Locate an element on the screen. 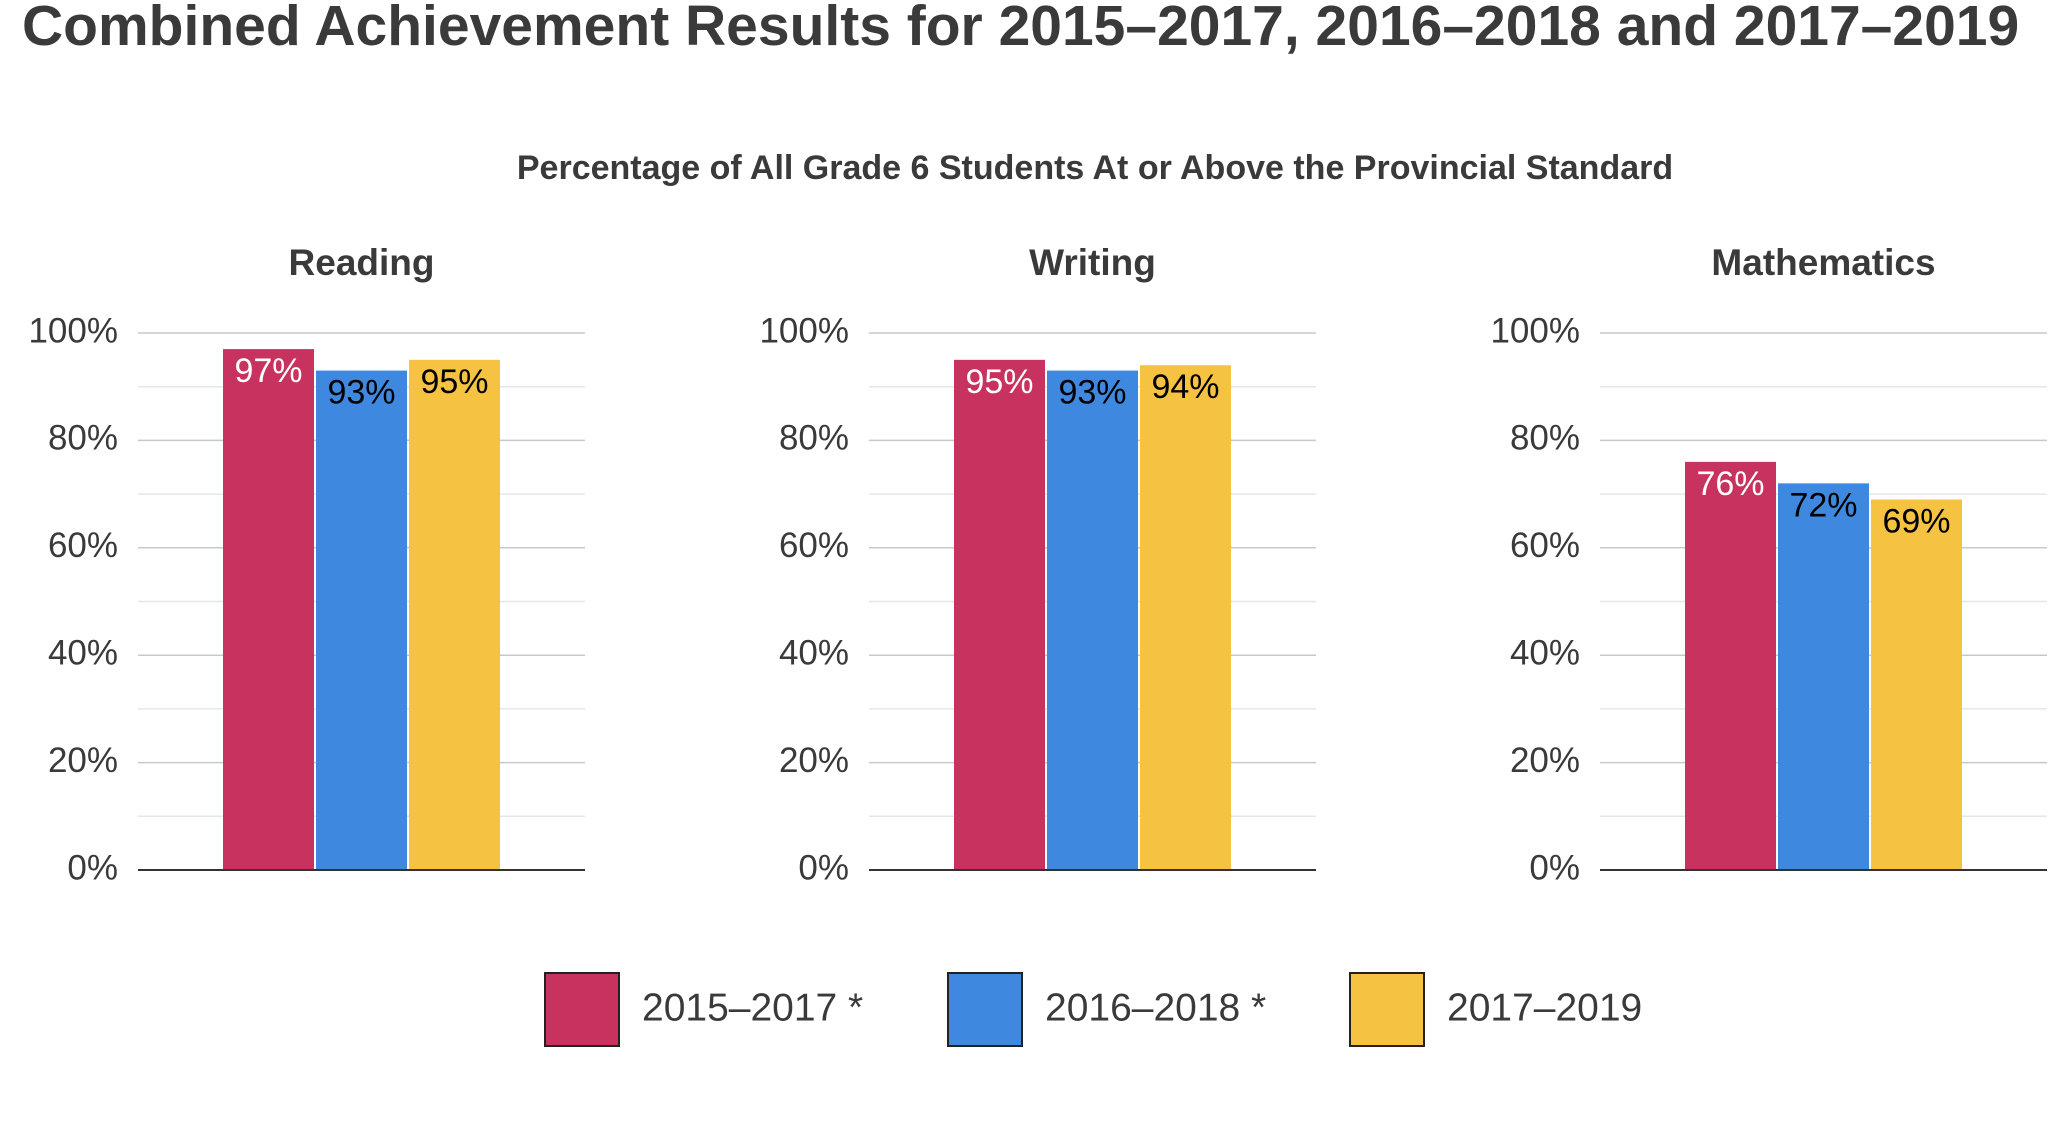 The width and height of the screenshot is (2056, 1142). value-label: 97% is located at coordinates (268, 371).